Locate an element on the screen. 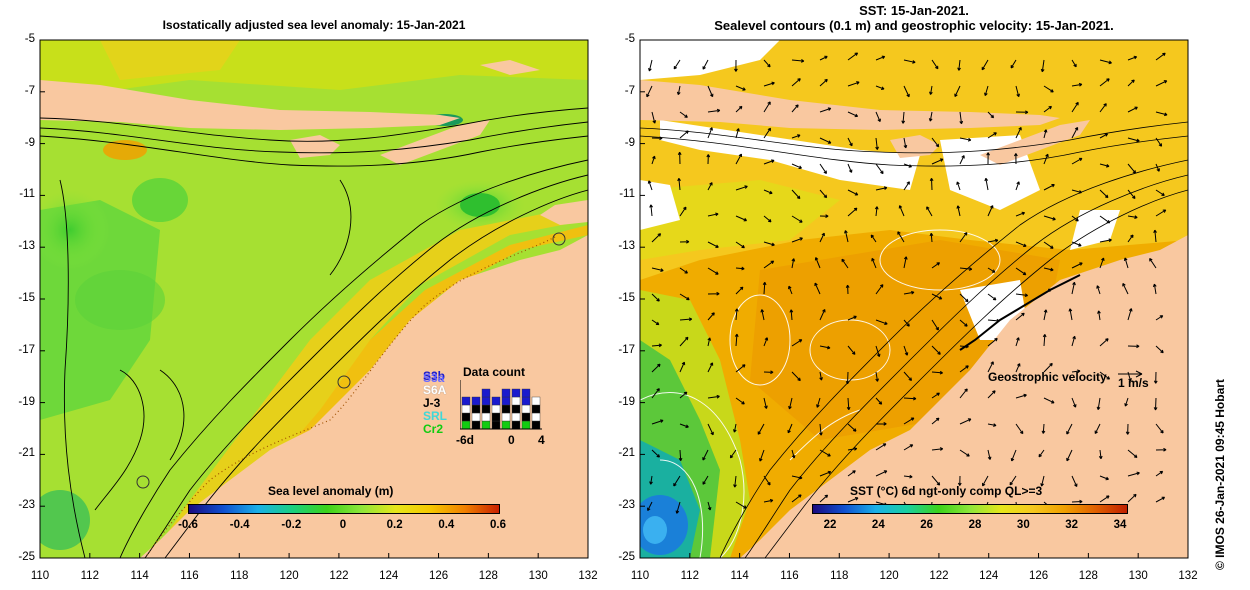  sst-colorbar is located at coordinates (970, 509).